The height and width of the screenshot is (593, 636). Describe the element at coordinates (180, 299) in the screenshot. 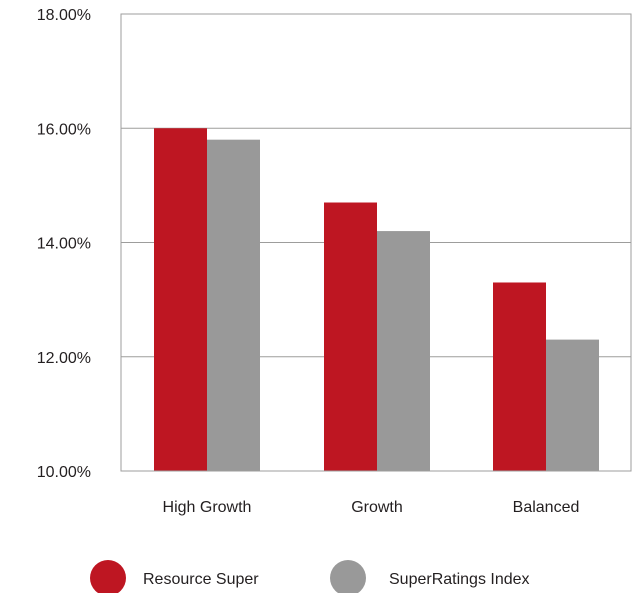

I see `bar-resource-super-high-growth` at that location.